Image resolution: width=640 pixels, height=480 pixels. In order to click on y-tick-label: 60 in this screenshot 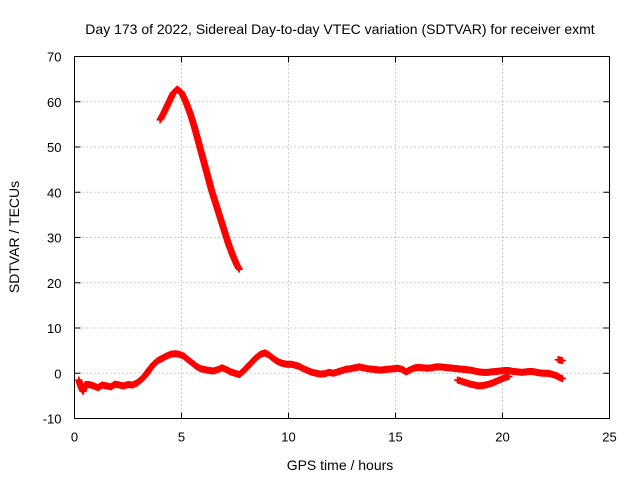, I will do `click(54, 102)`.